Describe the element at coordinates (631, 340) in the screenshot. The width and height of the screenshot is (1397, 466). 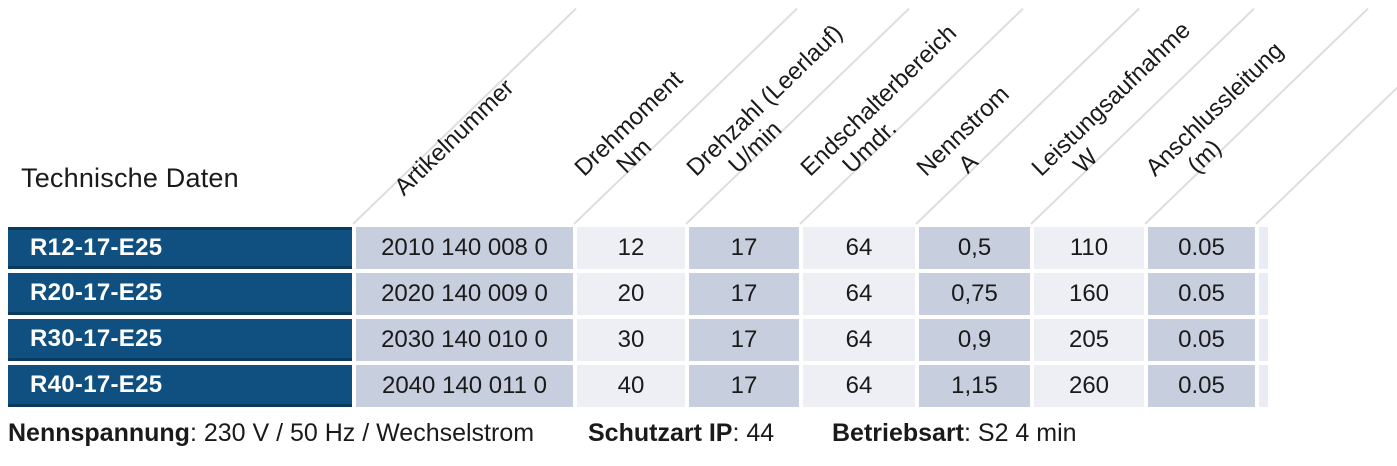
I see `cell-drehmoment: 30` at that location.